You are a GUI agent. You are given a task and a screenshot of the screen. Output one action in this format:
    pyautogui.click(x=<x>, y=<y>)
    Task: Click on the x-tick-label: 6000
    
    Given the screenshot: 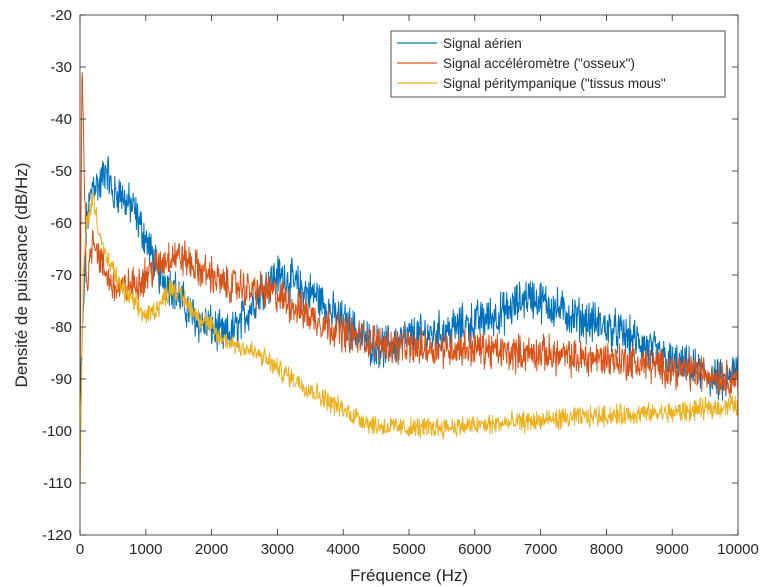 What is the action you would take?
    pyautogui.click(x=474, y=549)
    